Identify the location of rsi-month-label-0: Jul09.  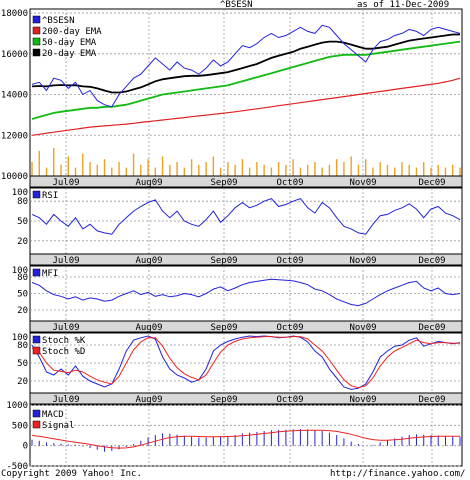
(65, 261).